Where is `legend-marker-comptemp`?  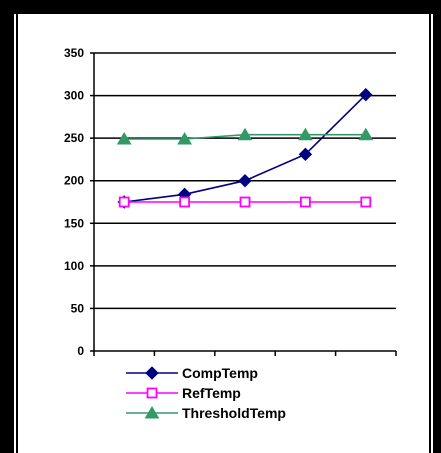
legend-marker-comptemp is located at coordinates (152, 373).